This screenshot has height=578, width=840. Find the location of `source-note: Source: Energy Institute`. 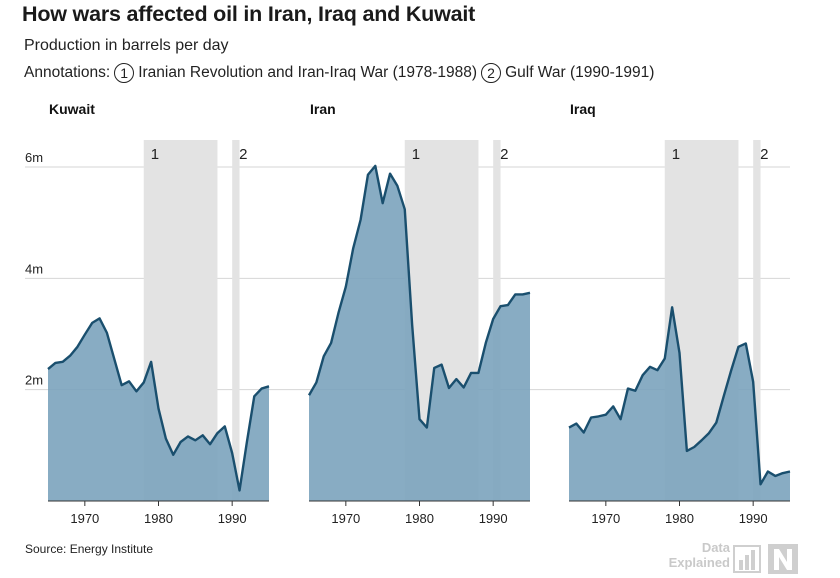

source-note: Source: Energy Institute is located at coordinates (89, 549).